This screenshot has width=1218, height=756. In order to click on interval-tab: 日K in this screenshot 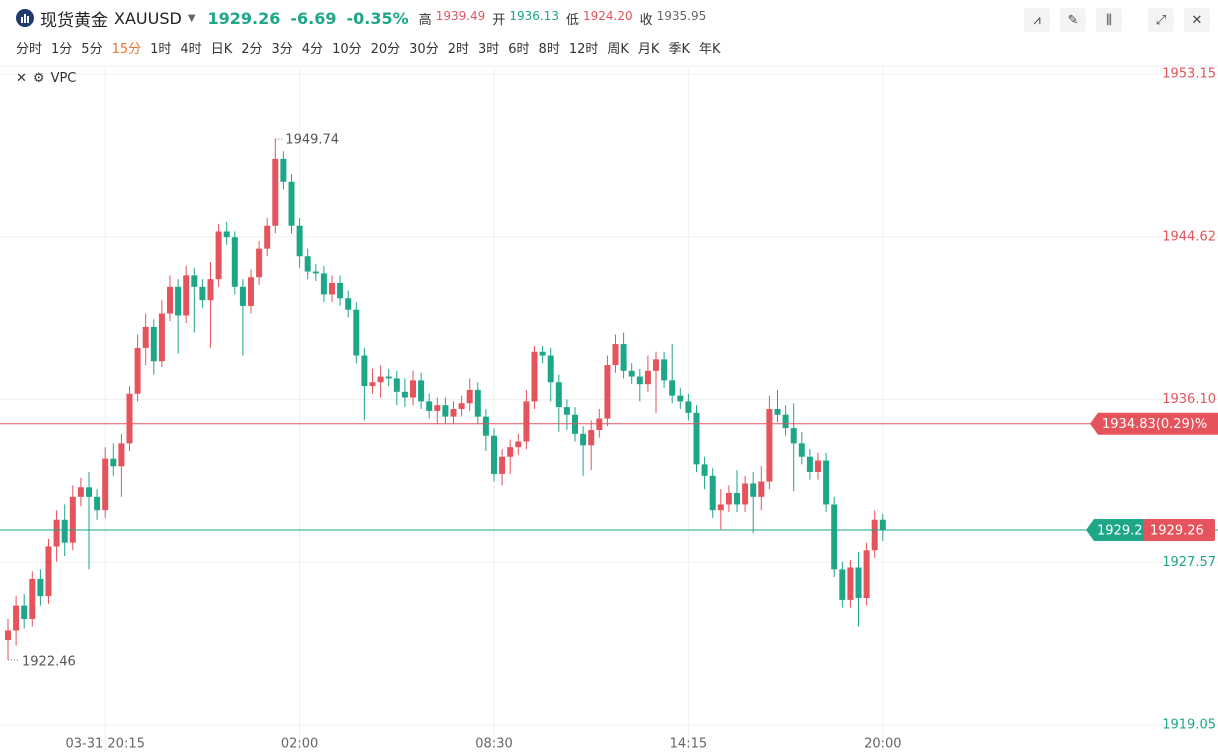, I will do `click(221, 49)`.